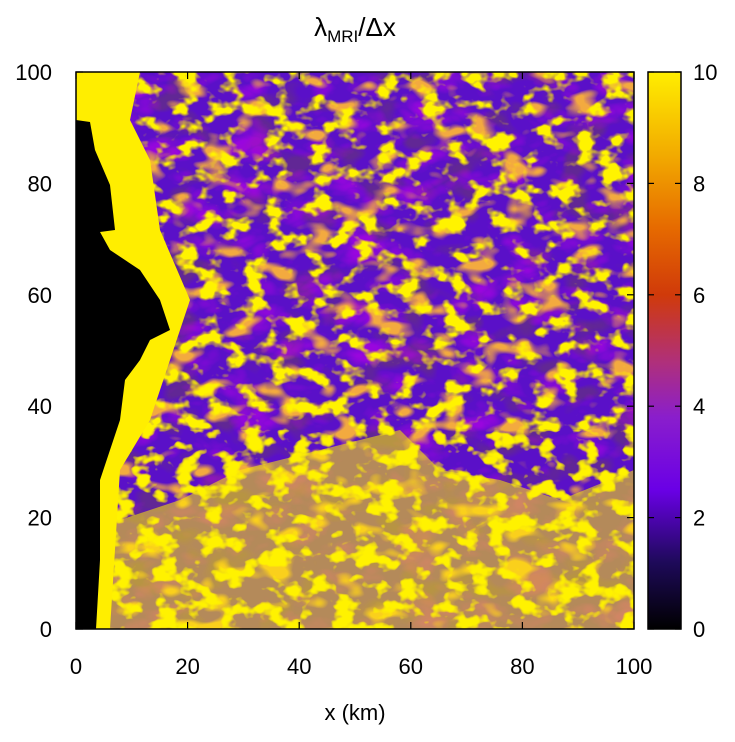  Describe the element at coordinates (699, 406) in the screenshot. I see `colorbar-tick-label: 4` at that location.